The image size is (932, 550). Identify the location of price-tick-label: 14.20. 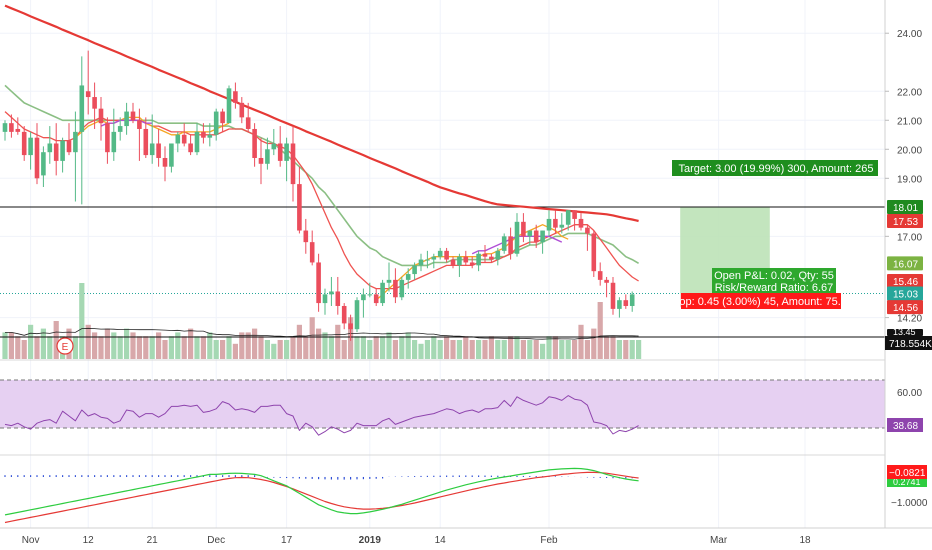
(909, 319).